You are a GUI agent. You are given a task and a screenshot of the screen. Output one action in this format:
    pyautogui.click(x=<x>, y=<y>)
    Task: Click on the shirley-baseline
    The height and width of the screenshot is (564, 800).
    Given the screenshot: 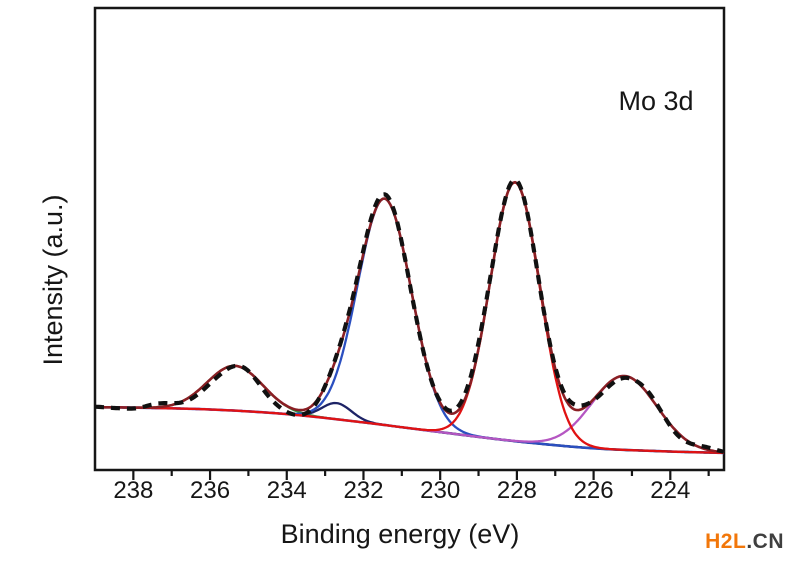 What is the action you would take?
    pyautogui.click(x=409, y=430)
    